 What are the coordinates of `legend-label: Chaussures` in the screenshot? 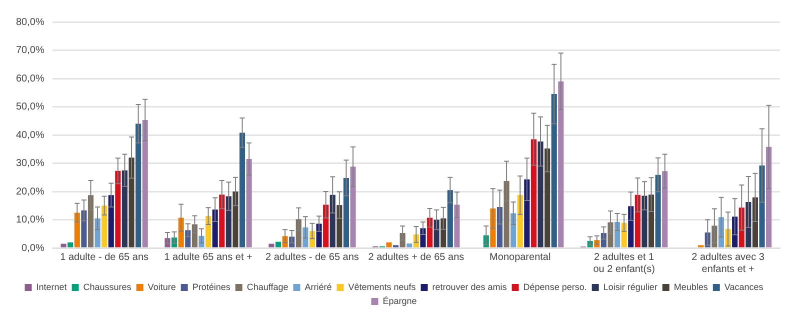 It's located at (107, 287).